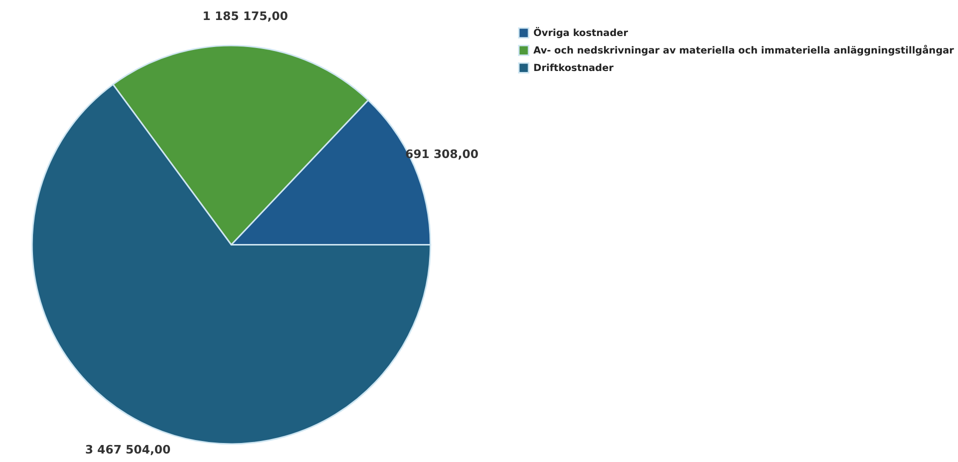 Image resolution: width=958 pixels, height=462 pixels. What do you see at coordinates (573, 68) in the screenshot?
I see `legend-label: Driftkostnader` at bounding box center [573, 68].